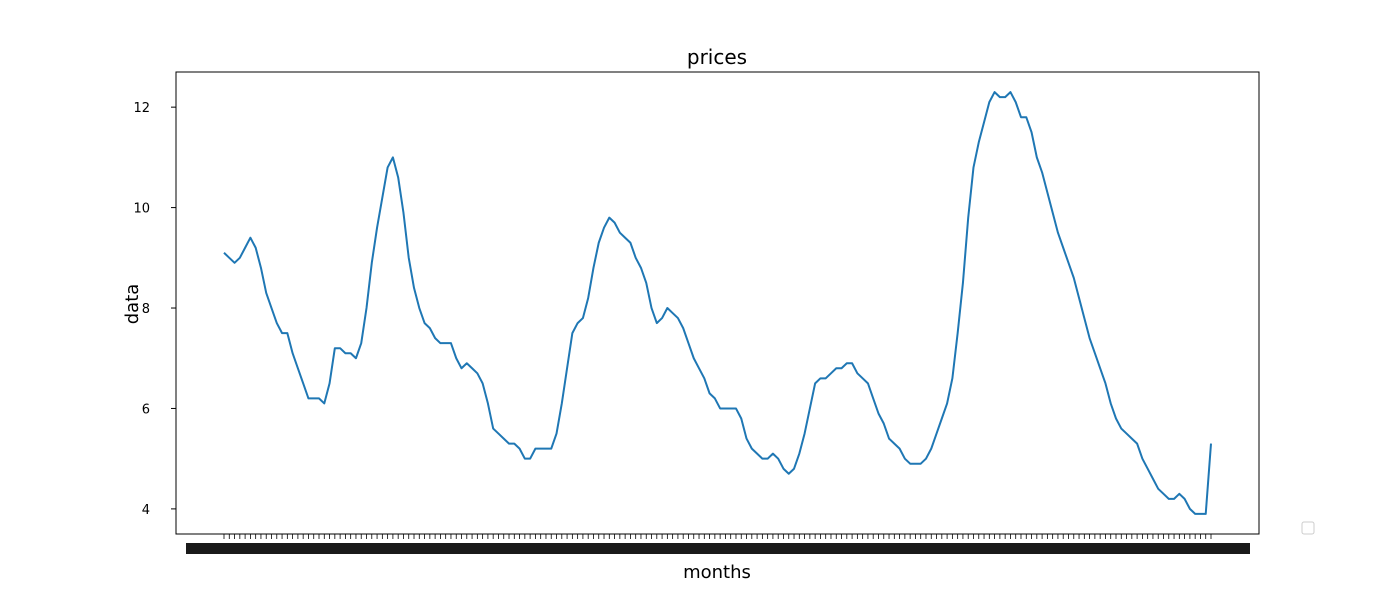 This screenshot has height=600, width=1400. Describe the element at coordinates (146, 510) in the screenshot. I see `y-tick-label: 4` at that location.